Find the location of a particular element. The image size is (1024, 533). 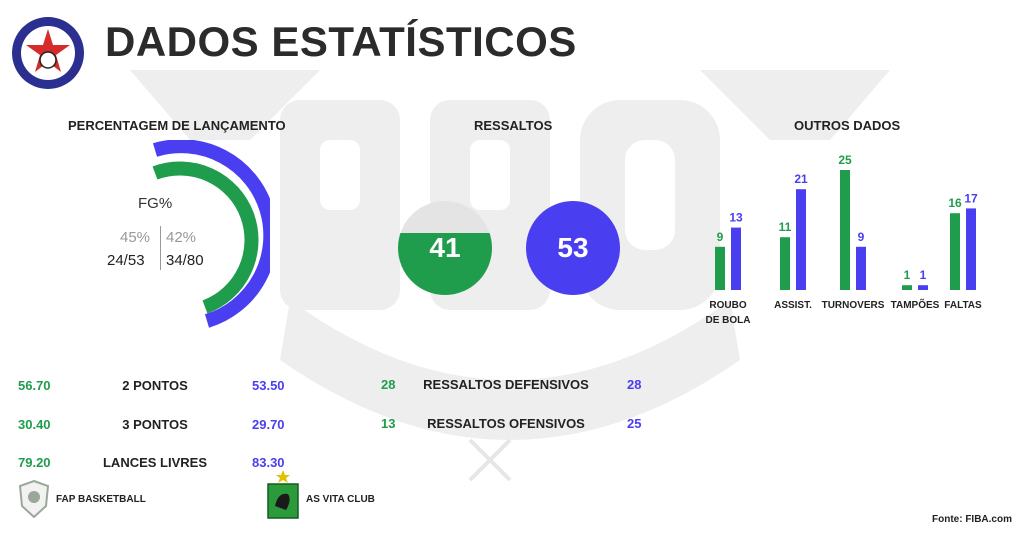

category-label: TAMPÕES is located at coordinates (915, 304).